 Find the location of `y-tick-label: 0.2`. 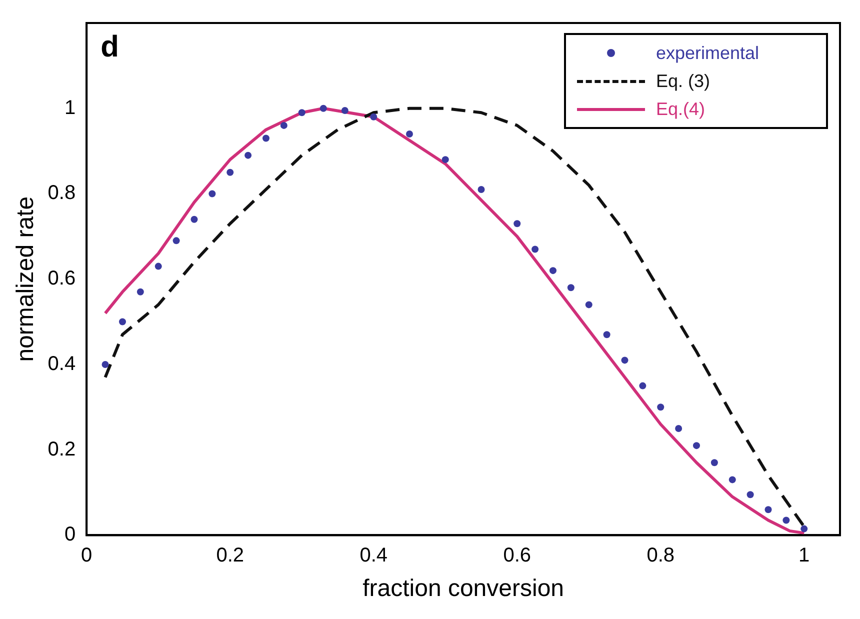

y-tick-label: 0.2 is located at coordinates (62, 449).